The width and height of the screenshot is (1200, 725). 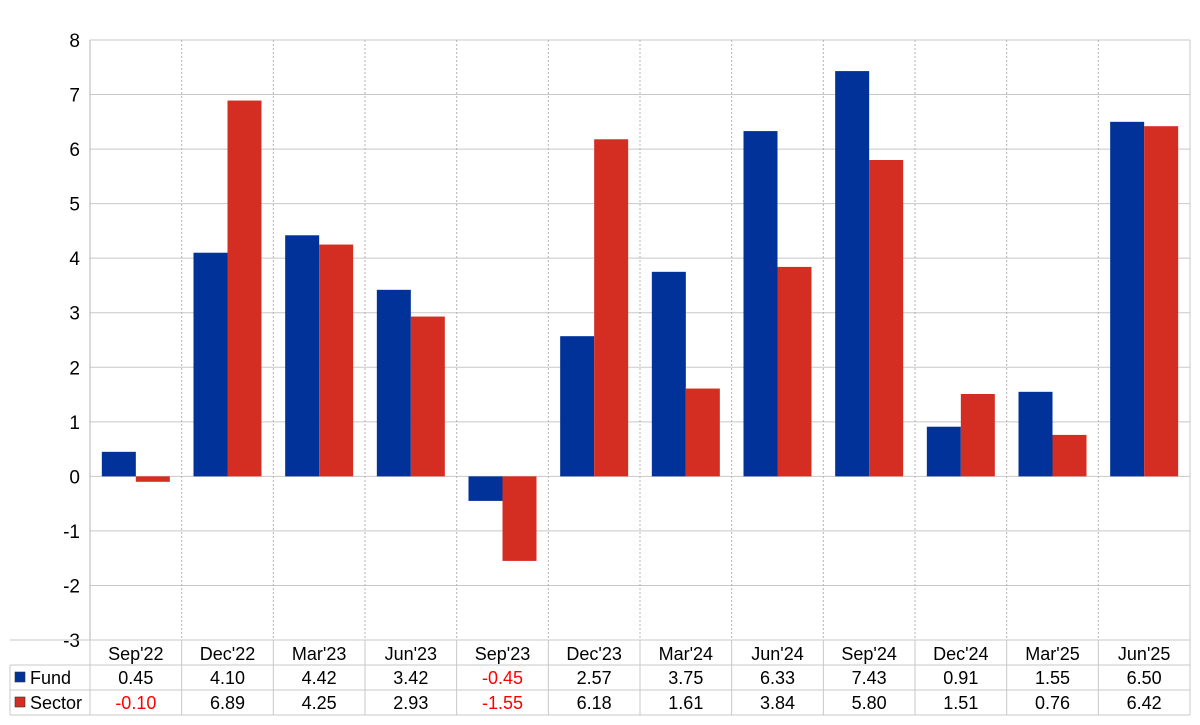 What do you see at coordinates (74, 150) in the screenshot?
I see `y-tick-label: 6` at bounding box center [74, 150].